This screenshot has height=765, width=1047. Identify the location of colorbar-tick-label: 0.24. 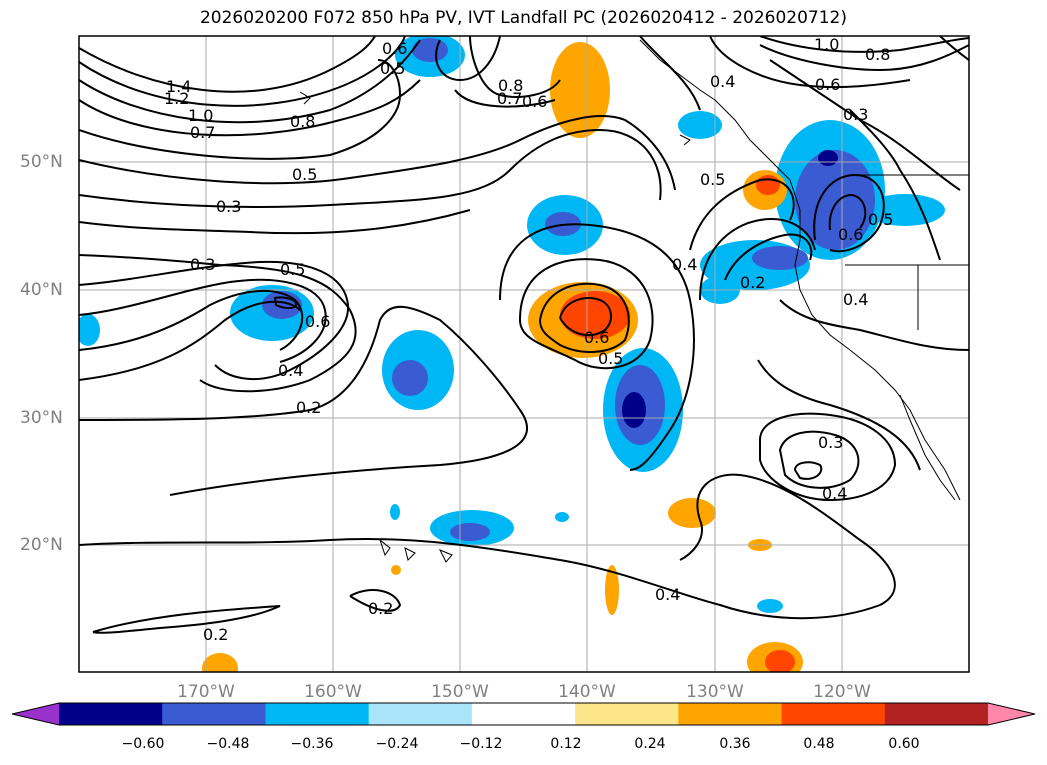
(650, 744).